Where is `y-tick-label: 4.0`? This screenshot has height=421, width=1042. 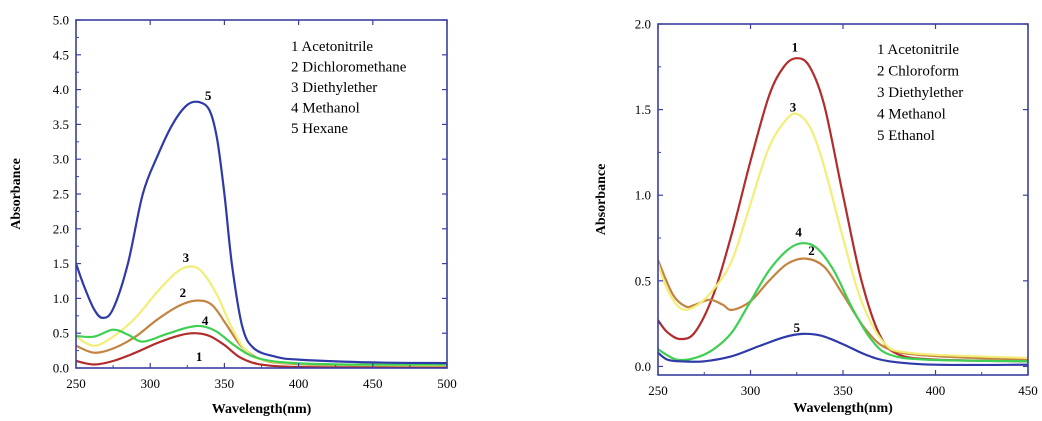 y-tick-label: 4.0 is located at coordinates (61, 89).